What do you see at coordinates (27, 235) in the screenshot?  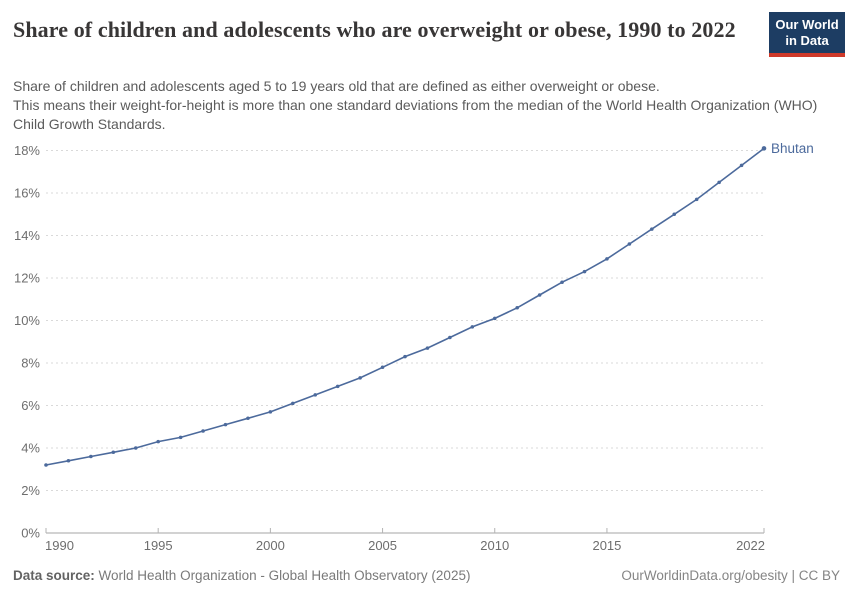 I see `y-tick-label: 14%` at bounding box center [27, 235].